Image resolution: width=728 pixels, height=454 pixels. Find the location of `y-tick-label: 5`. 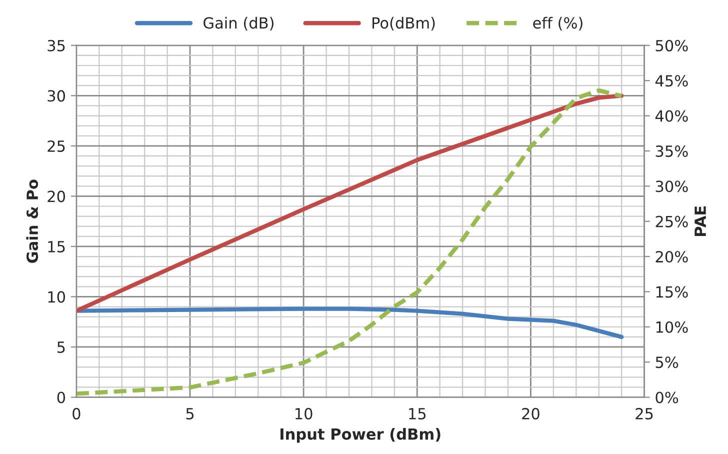

y-tick-label: 5 is located at coordinates (61, 348).